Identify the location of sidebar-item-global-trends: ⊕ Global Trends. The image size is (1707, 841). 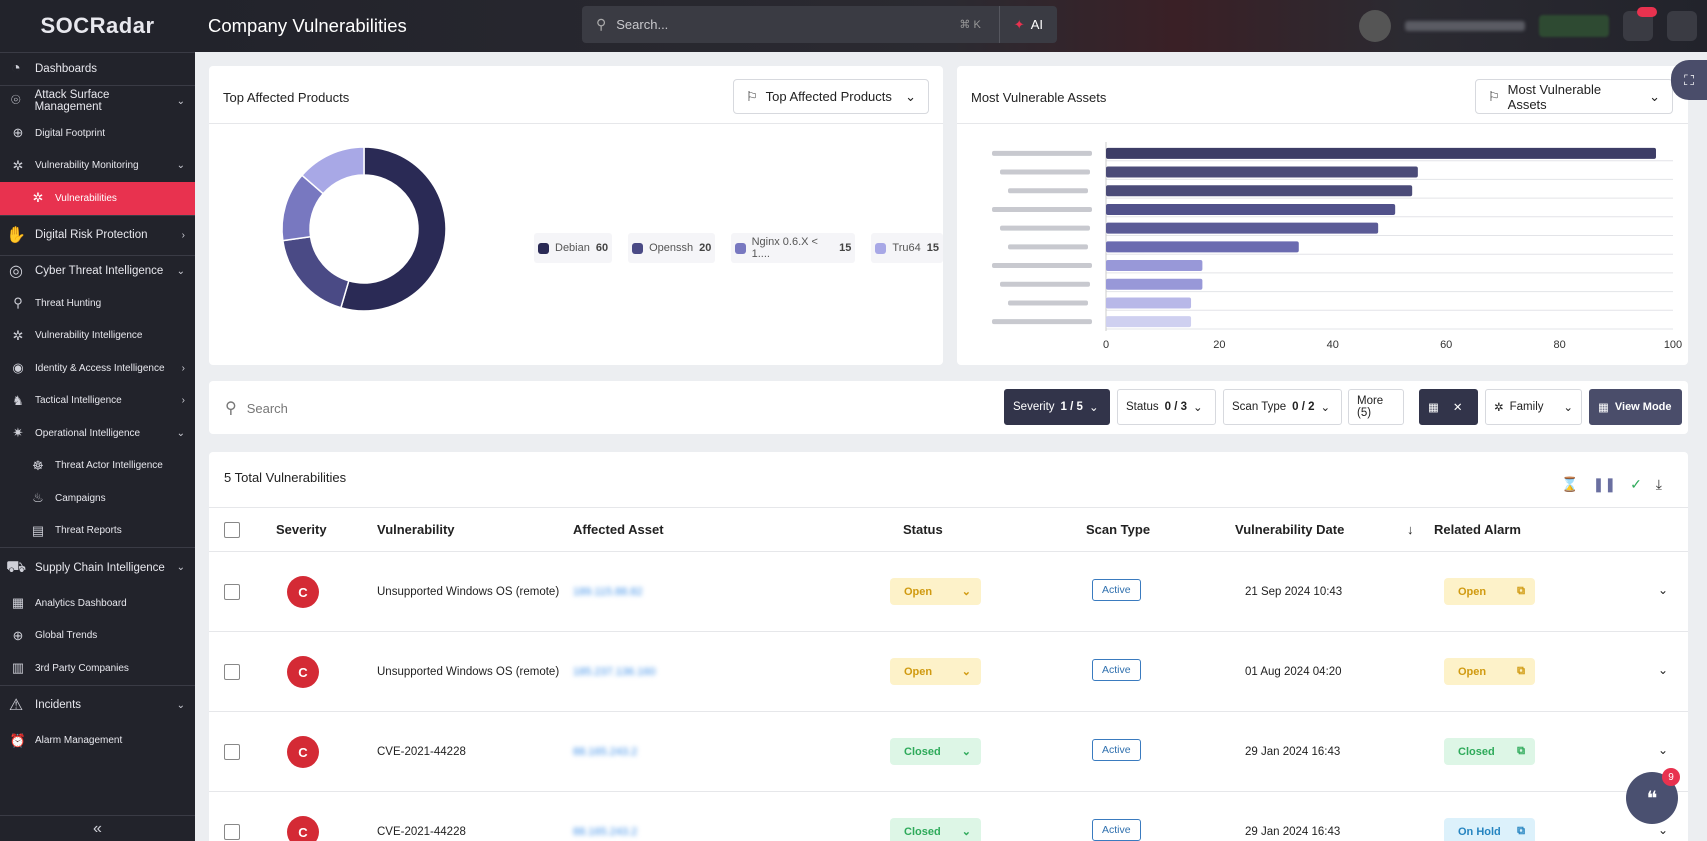
(97, 636).